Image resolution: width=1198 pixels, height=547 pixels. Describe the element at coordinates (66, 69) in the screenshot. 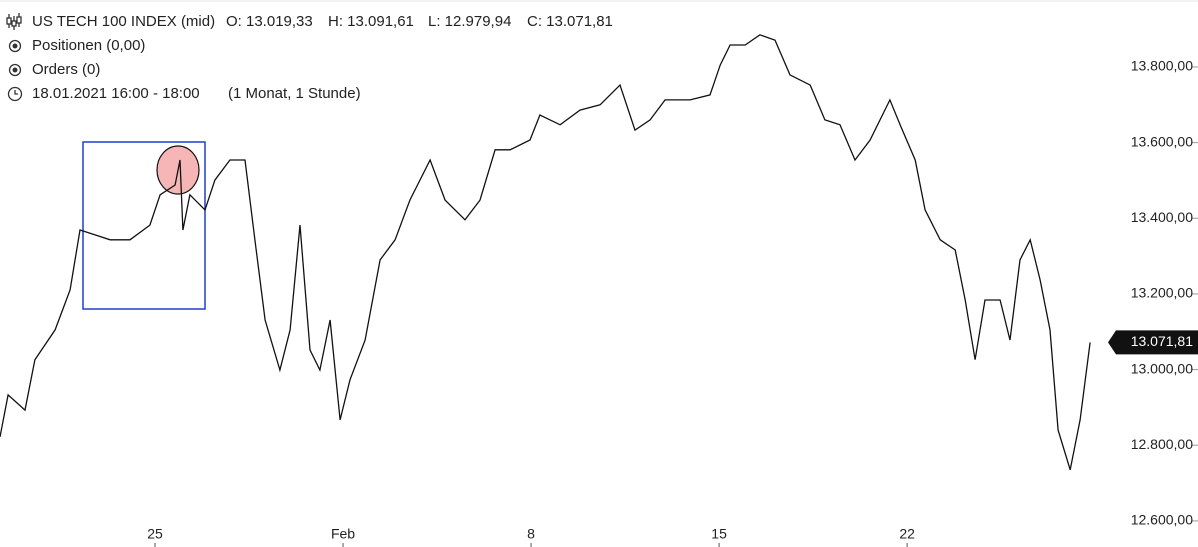

I see `orders: Orders (0)` at that location.